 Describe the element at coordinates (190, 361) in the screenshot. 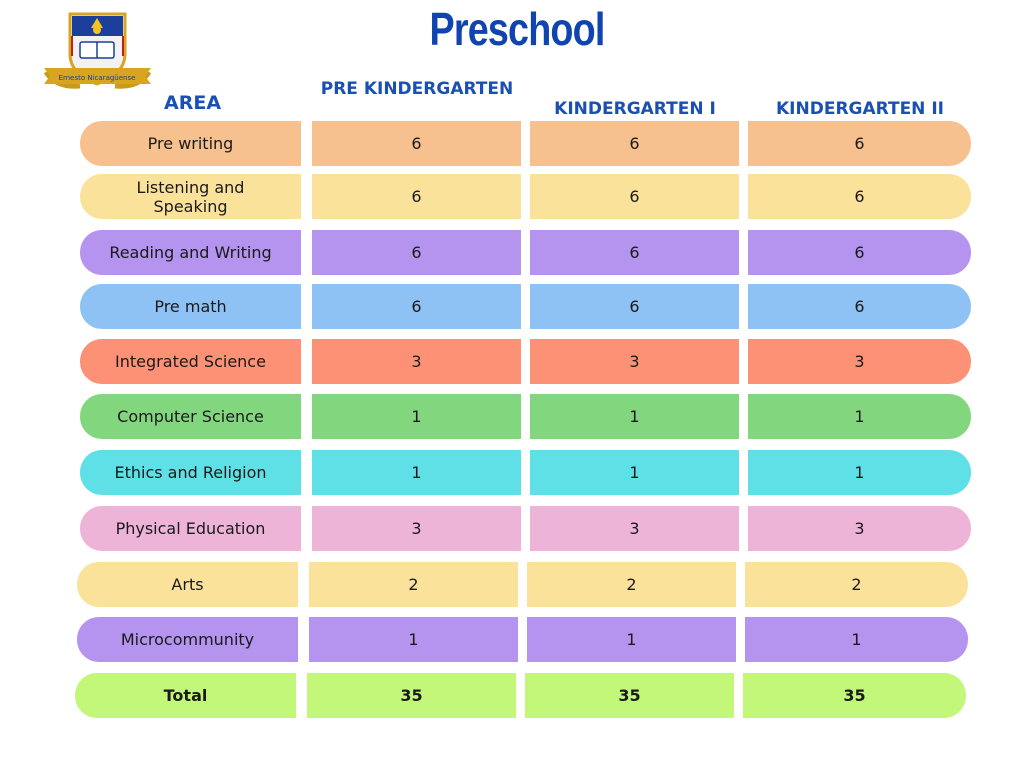

I see `area-cell: Integrated Science` at that location.